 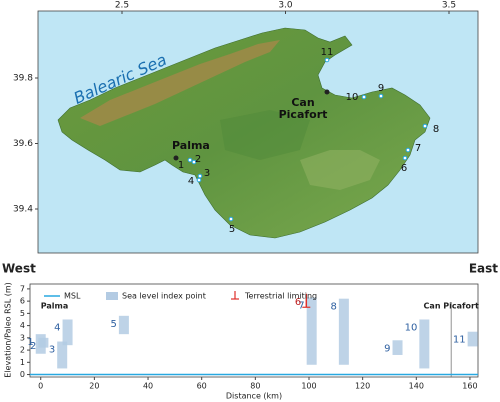 I want to click on y-tick-label: 0, so click(x=22, y=374).